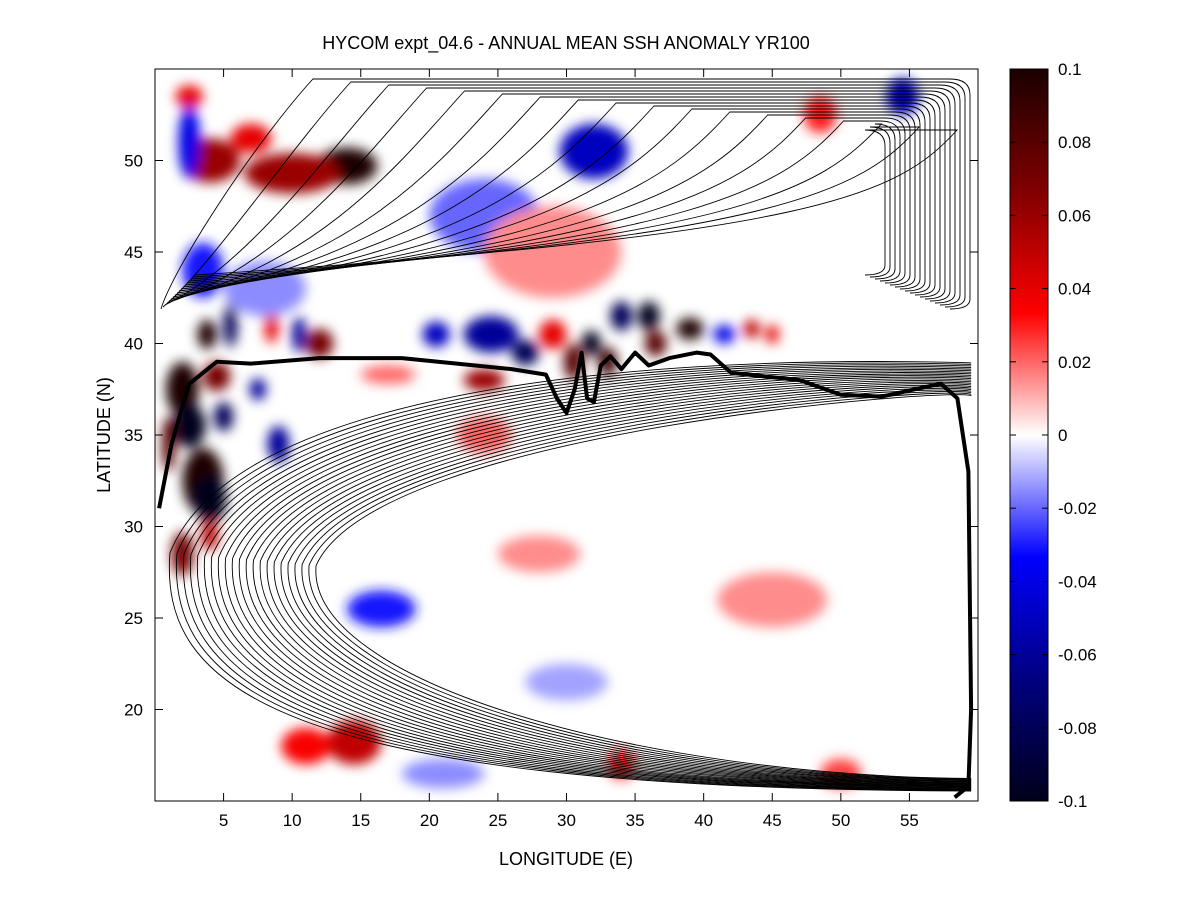 This screenshot has height=901, width=1200. What do you see at coordinates (703, 820) in the screenshot?
I see `x-tick-label: 40` at bounding box center [703, 820].